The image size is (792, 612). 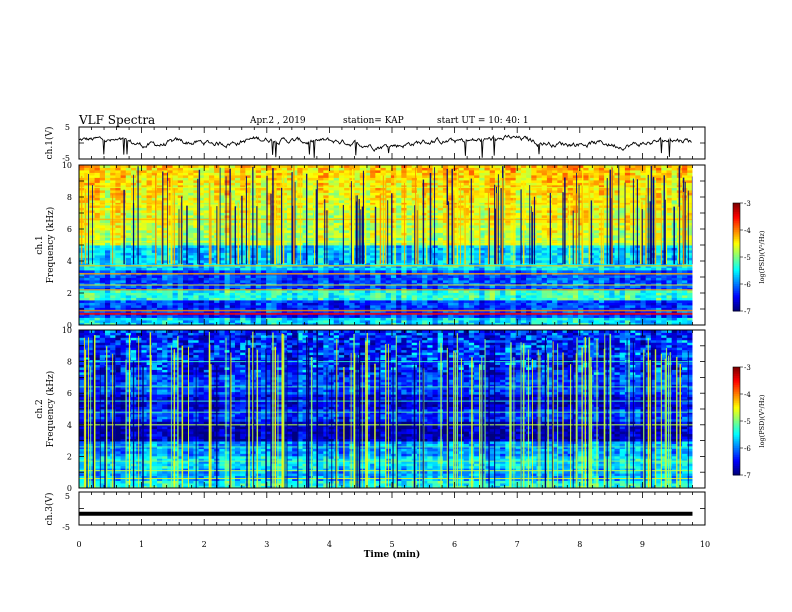 What do you see at coordinates (579, 544) in the screenshot?
I see `time-tick-label: 8` at bounding box center [579, 544].